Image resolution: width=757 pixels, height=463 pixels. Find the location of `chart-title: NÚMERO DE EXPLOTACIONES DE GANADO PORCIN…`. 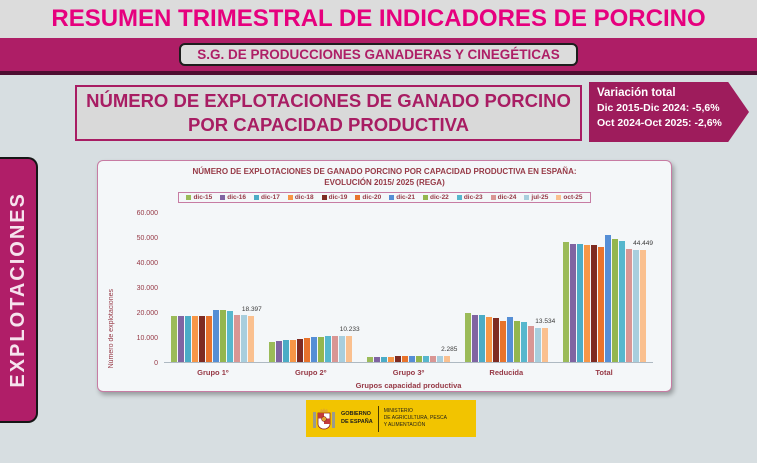

chart-title: NÚMERO DE EXPLOTACIONES DE GANADO PORCIN… is located at coordinates (384, 178).